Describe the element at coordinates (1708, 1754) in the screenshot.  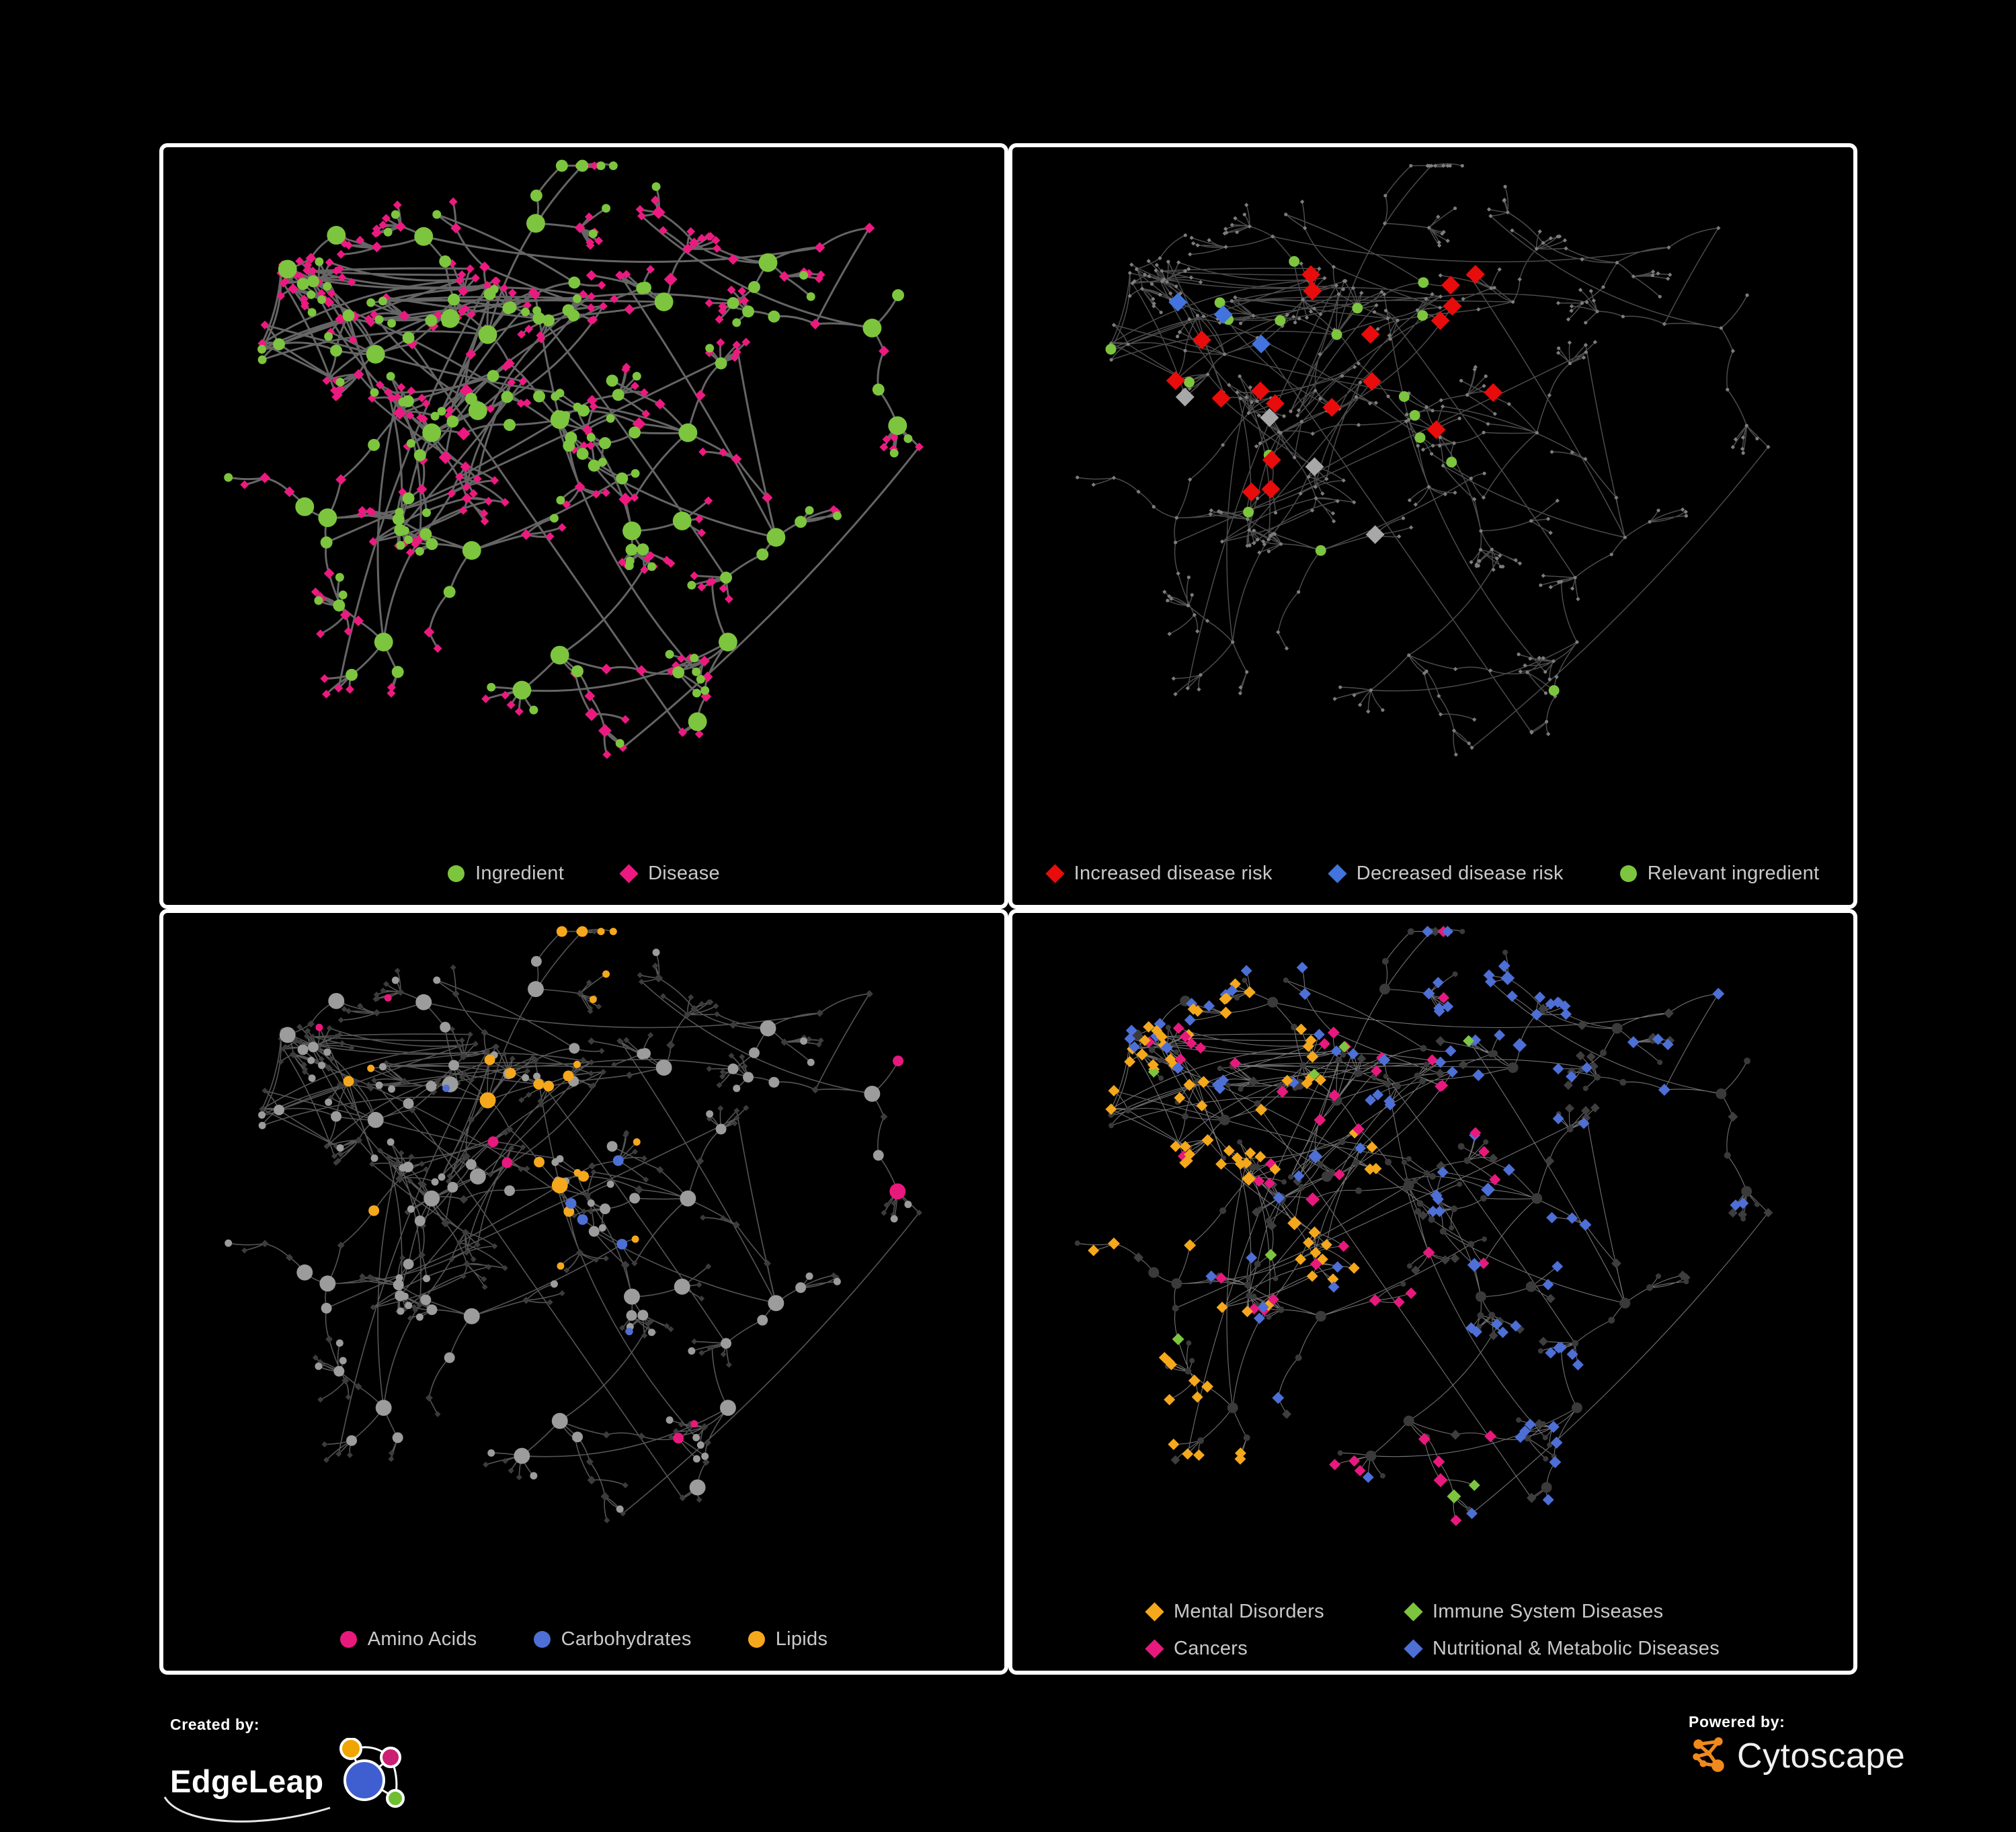
I see `cytoscape-icon` at that location.